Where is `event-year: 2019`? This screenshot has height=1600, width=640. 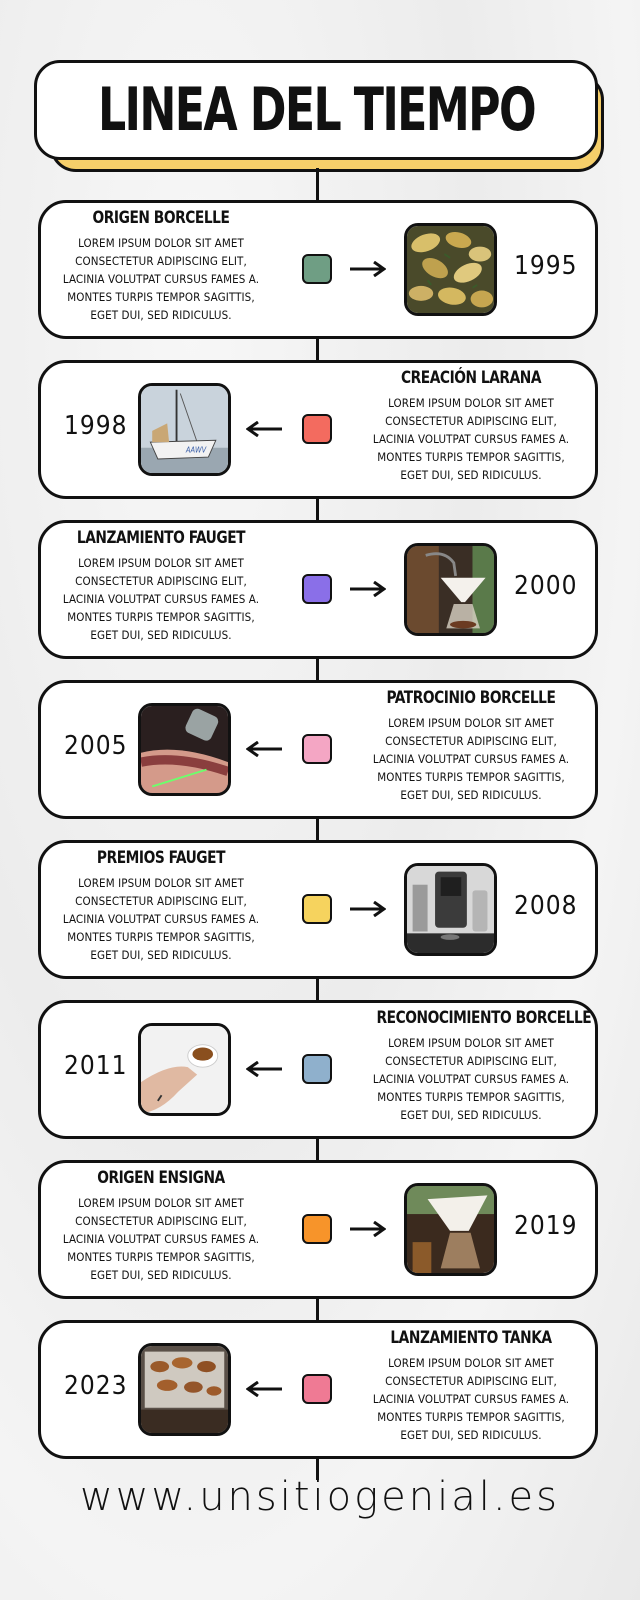
event-year: 2019 is located at coordinates (546, 1226).